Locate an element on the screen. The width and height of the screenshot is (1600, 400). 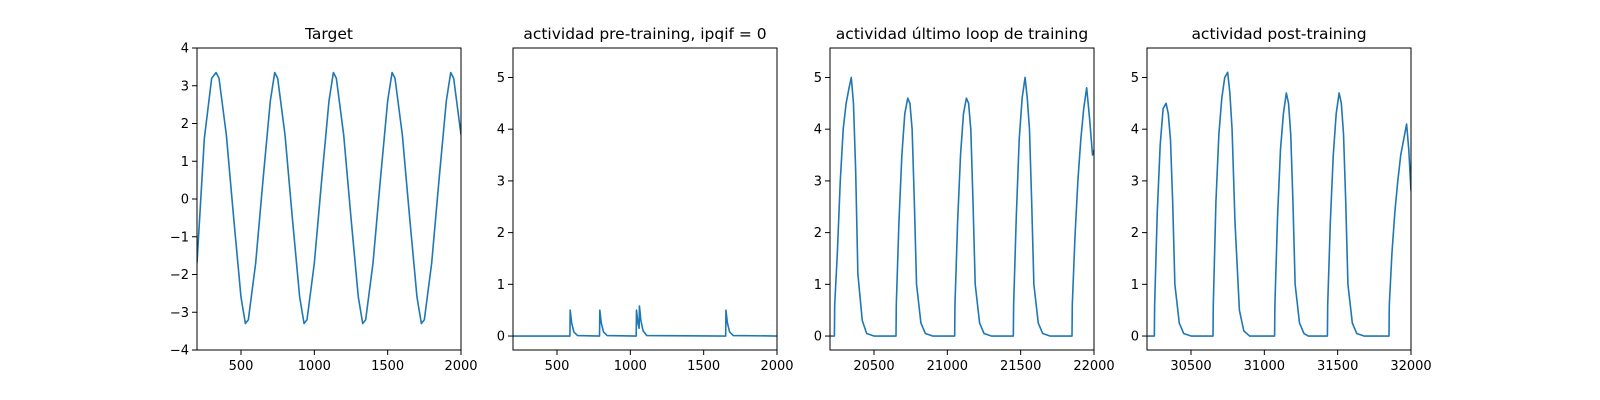
chart-title: actividad último loop de training is located at coordinates (962, 34).